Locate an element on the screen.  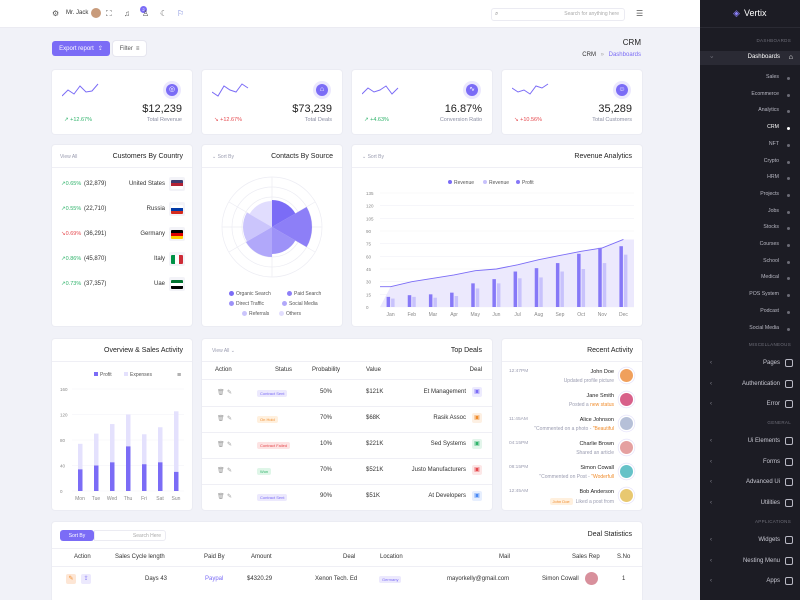
user-avatar is located at coordinates (96, 13).